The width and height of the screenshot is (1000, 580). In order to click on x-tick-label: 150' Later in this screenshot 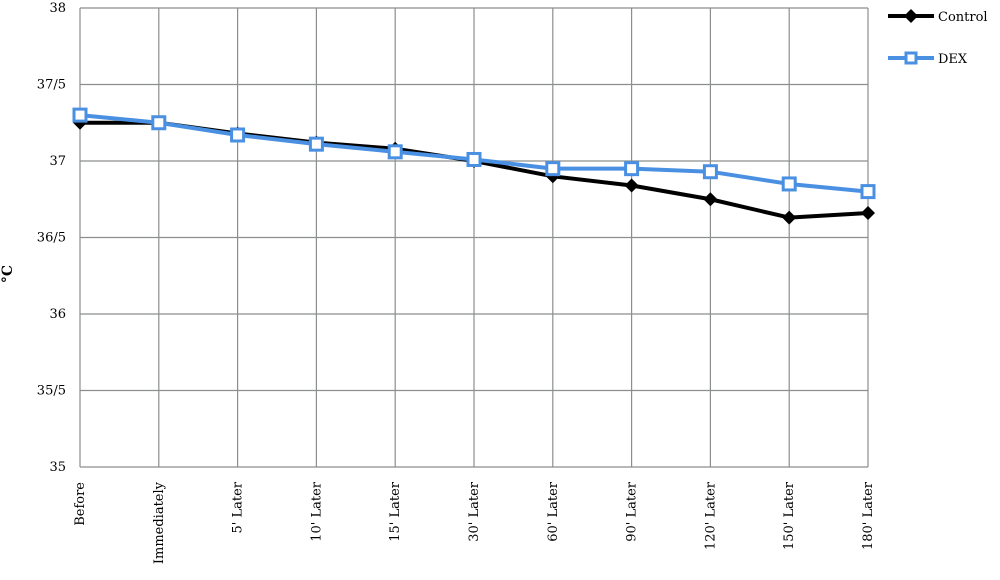, I will do `click(789, 515)`.